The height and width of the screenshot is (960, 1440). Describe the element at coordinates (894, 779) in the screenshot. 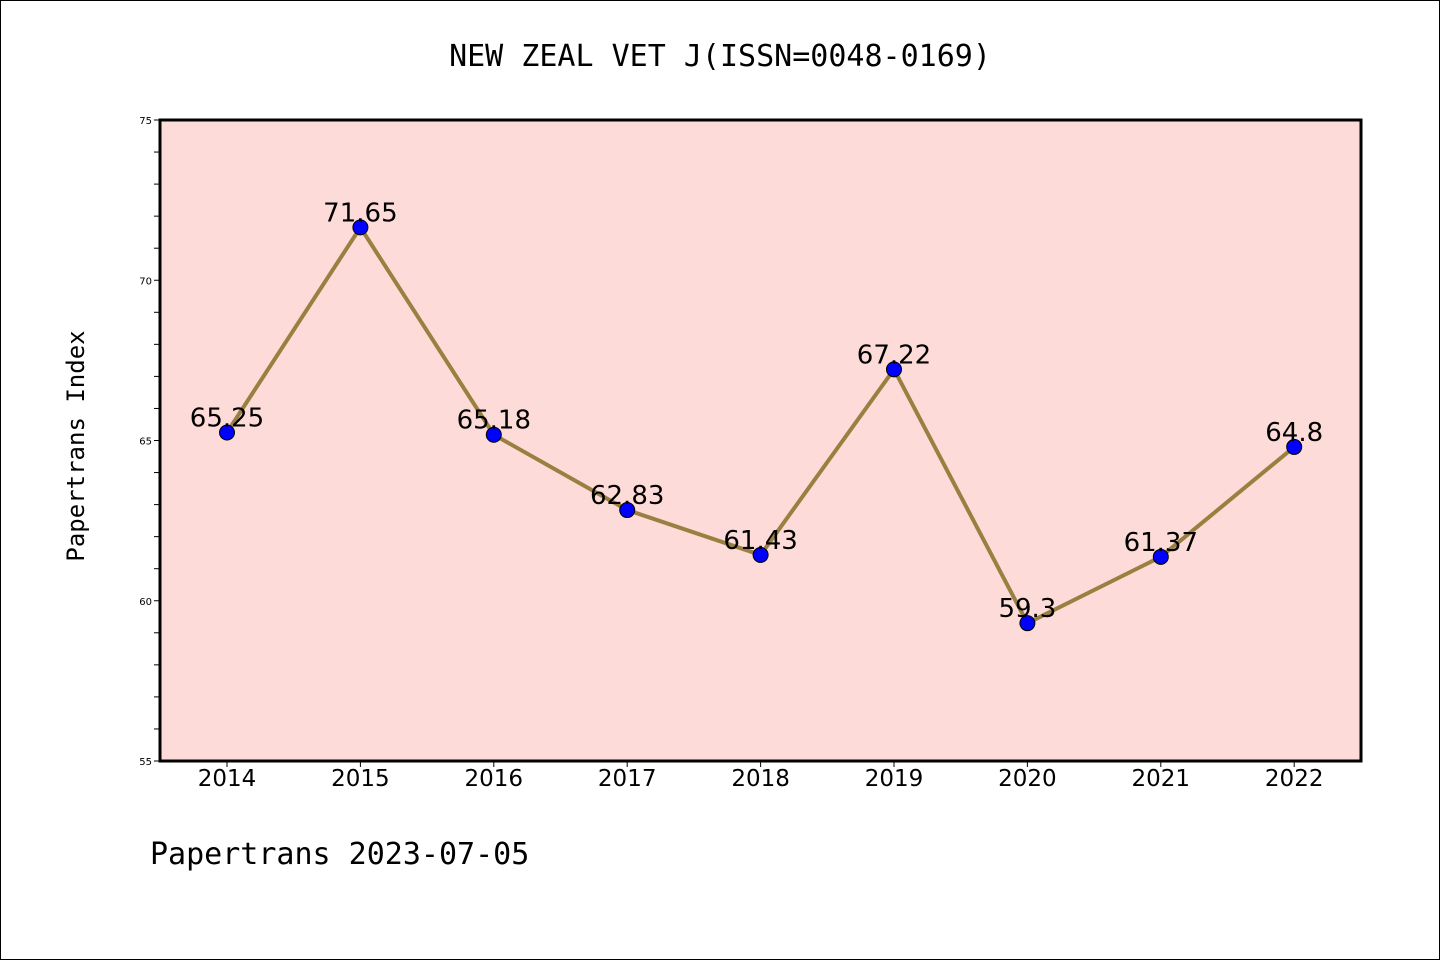

I see `x-tick-label: 2019` at that location.